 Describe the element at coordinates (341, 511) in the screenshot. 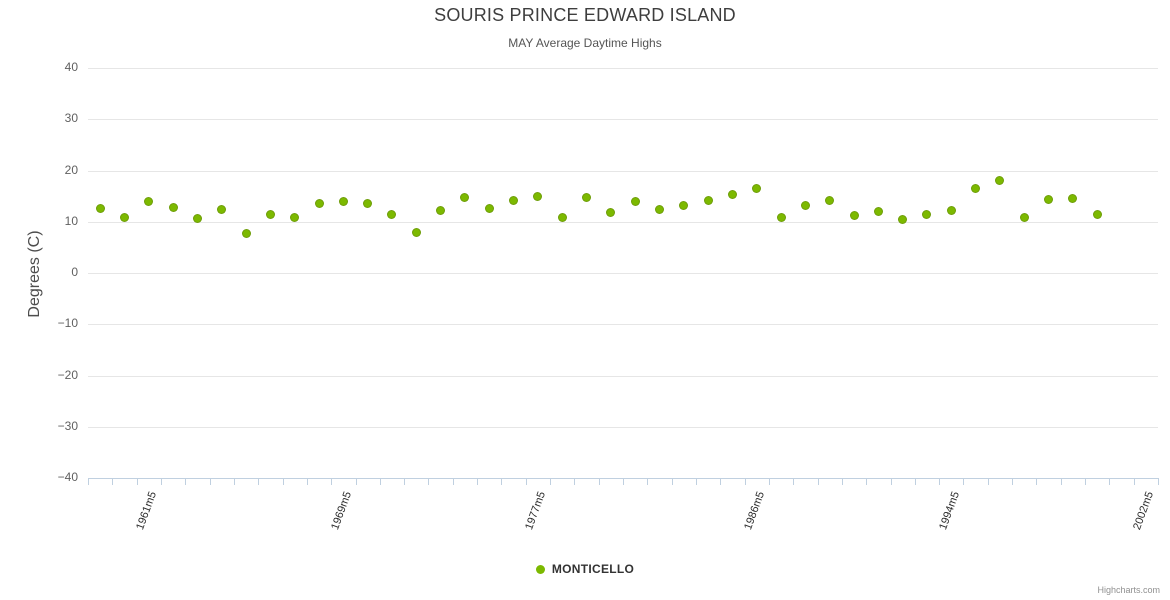

I see `x-axis-tick-label: 1969m5` at that location.